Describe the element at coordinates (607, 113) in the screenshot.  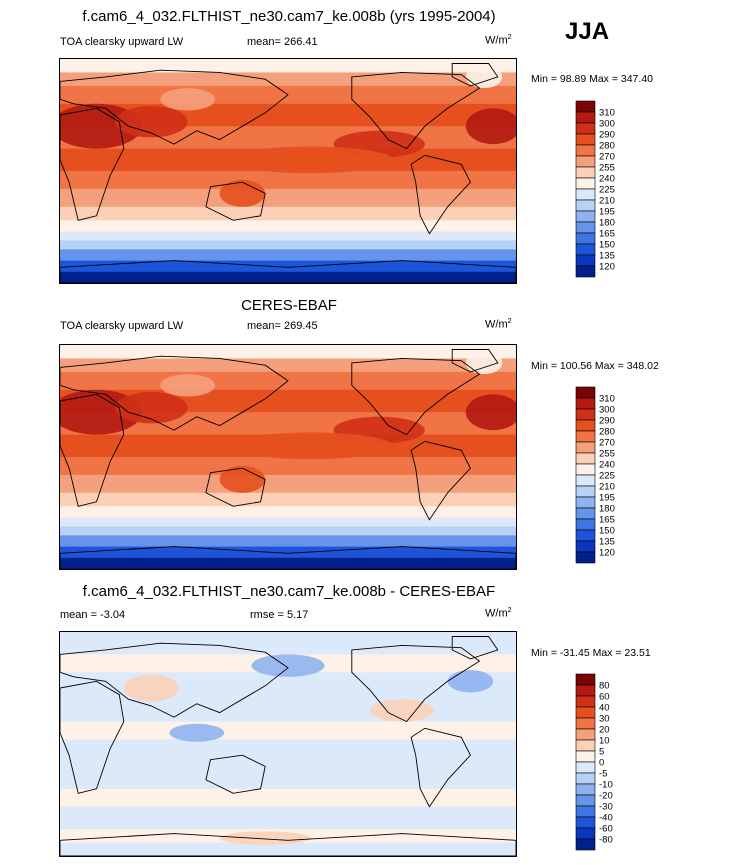
I see `panel-1-colorbar-tick-label: 310` at that location.